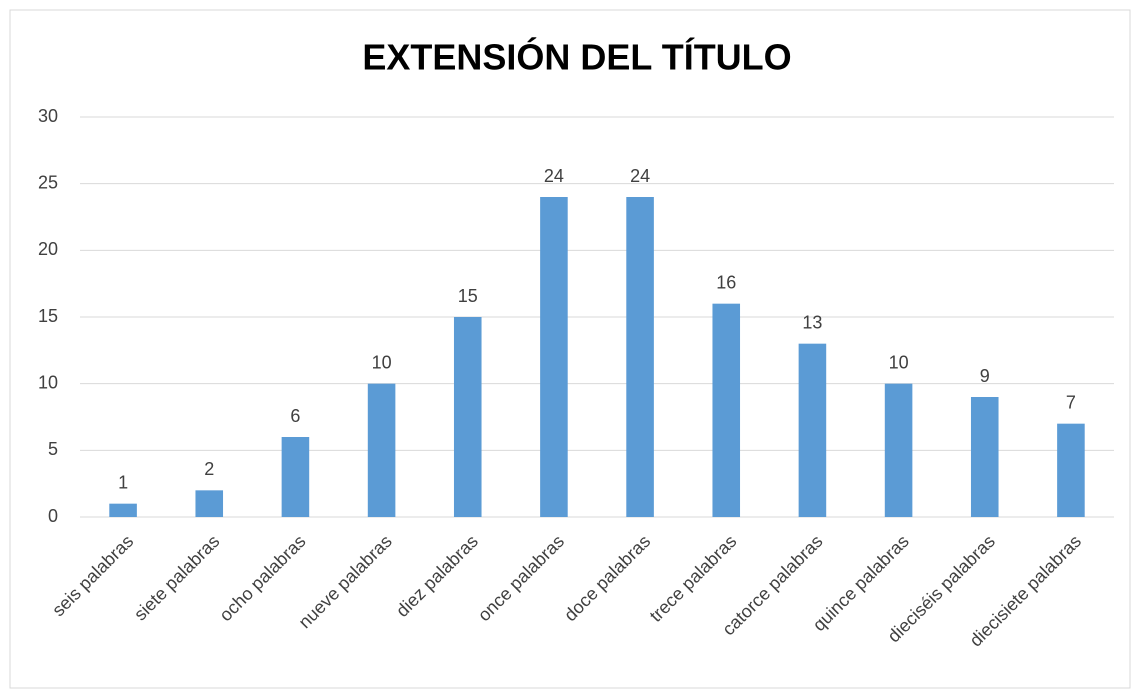  What do you see at coordinates (53, 449) in the screenshot?
I see `y-tick-label: 5` at bounding box center [53, 449].